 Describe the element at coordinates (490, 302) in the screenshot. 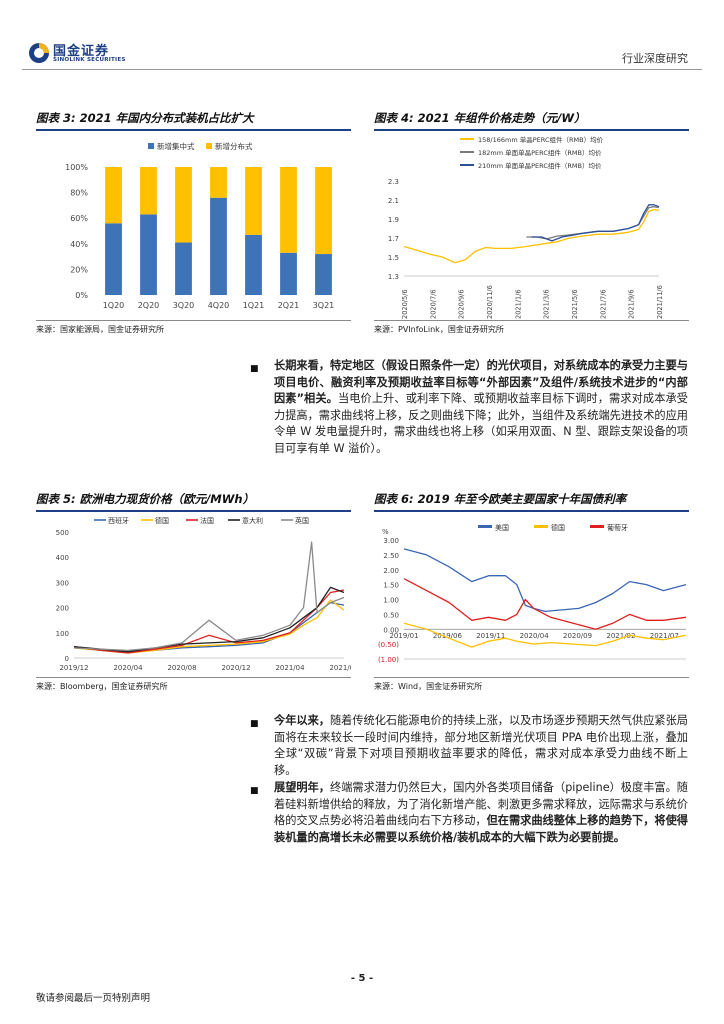

I see `x-tick-label: 2020/11/6` at that location.